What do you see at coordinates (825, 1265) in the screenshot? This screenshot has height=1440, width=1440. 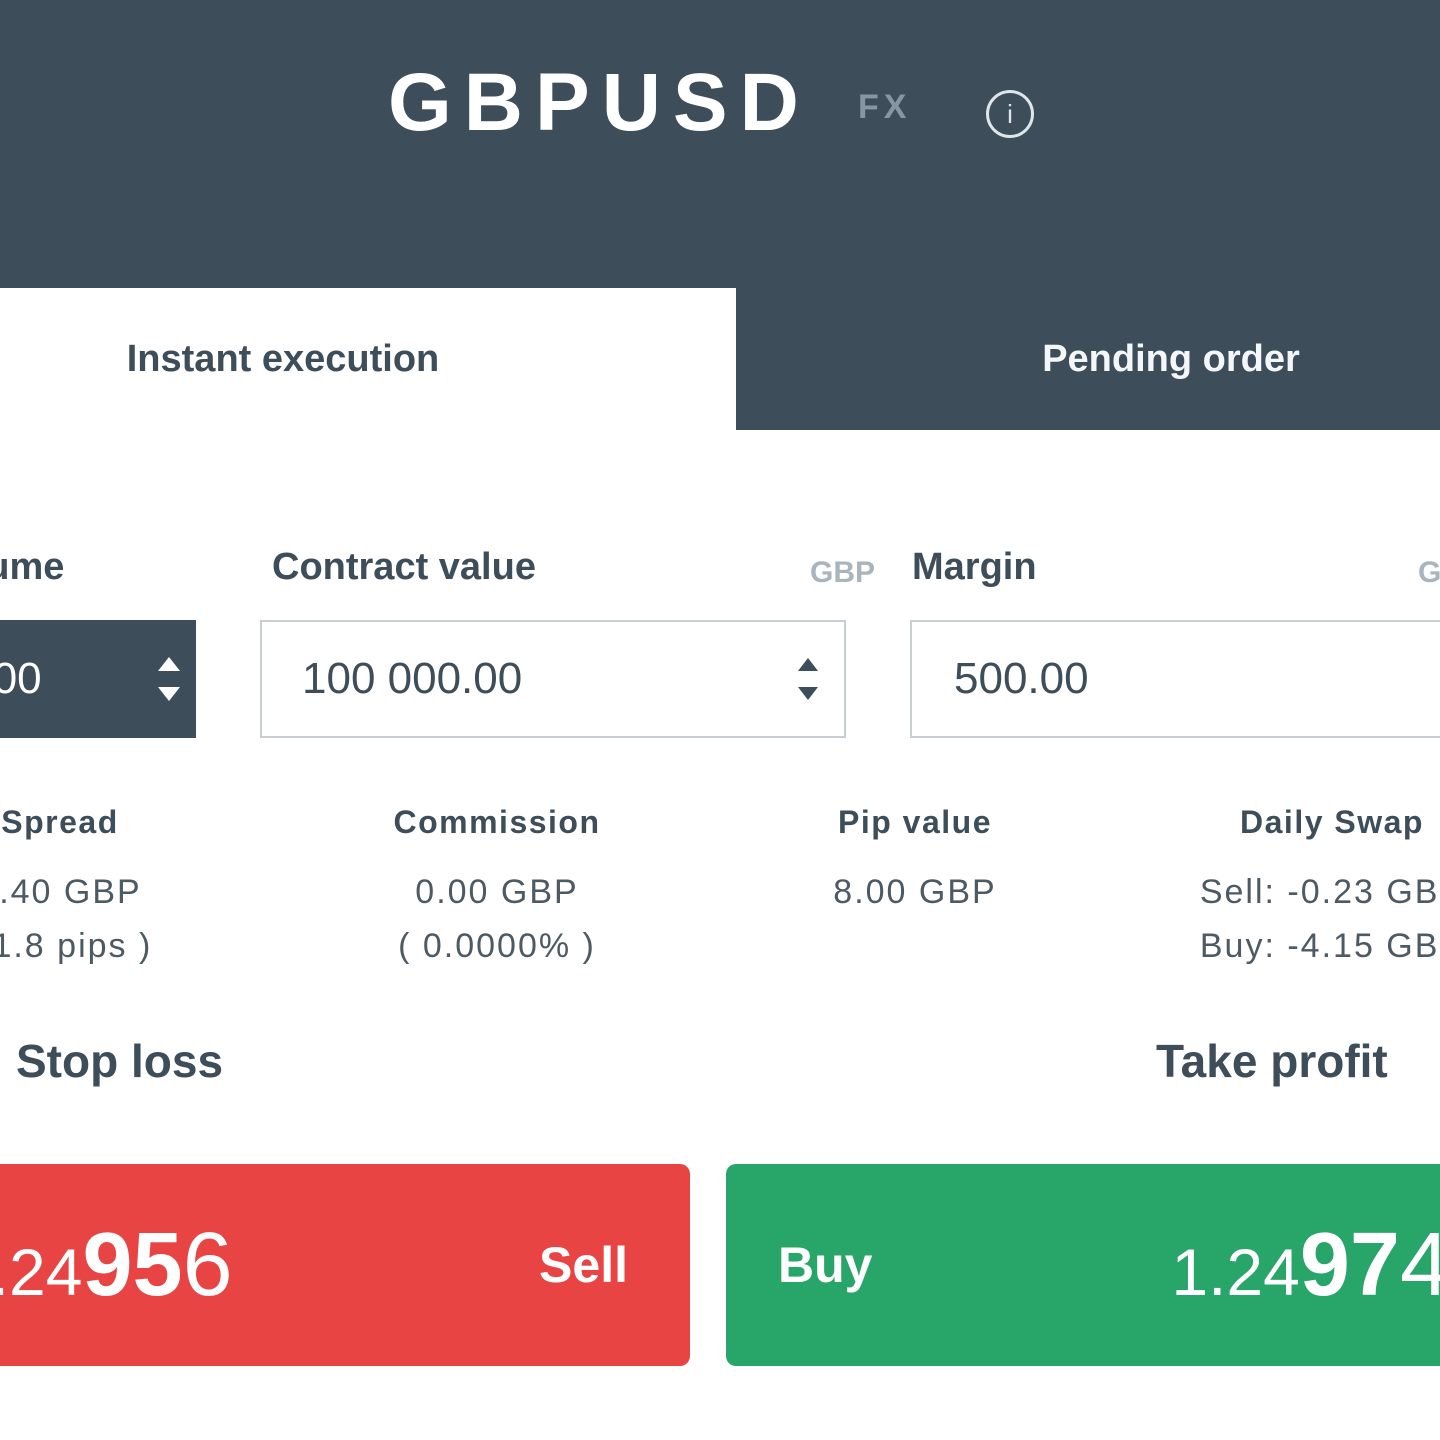 I see `buy-button-label: Buy` at bounding box center [825, 1265].